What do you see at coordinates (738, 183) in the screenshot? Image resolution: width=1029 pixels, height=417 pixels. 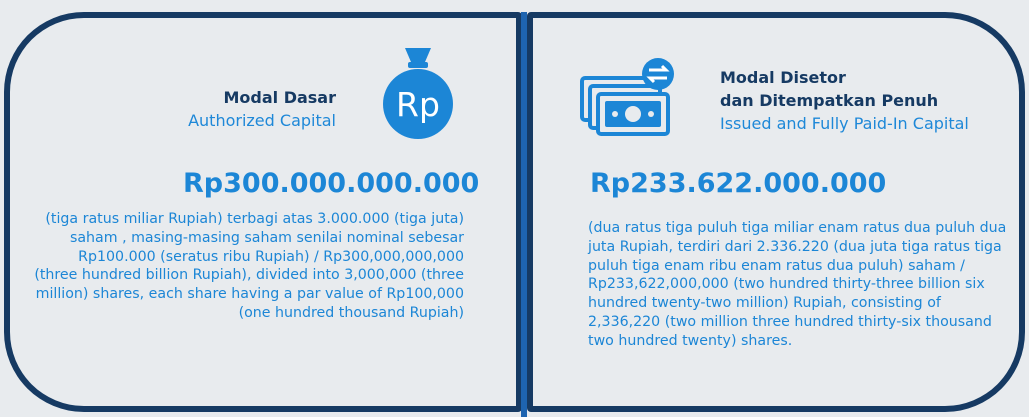 I see `amount: Rp233.622.000.000` at bounding box center [738, 183].